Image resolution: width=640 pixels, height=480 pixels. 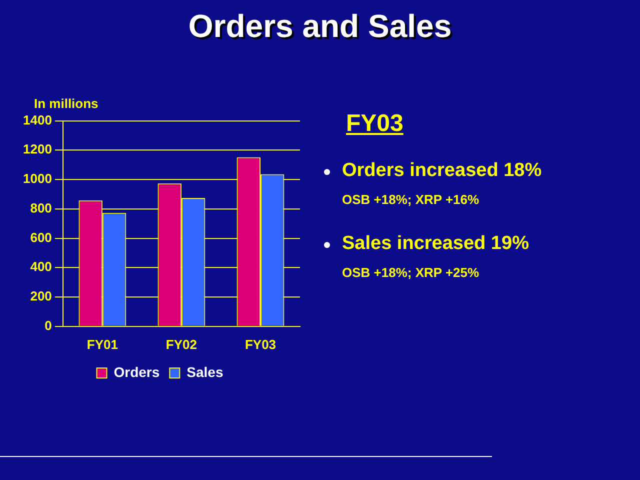 What do you see at coordinates (137, 372) in the screenshot?
I see `legend-label: Orders` at bounding box center [137, 372].